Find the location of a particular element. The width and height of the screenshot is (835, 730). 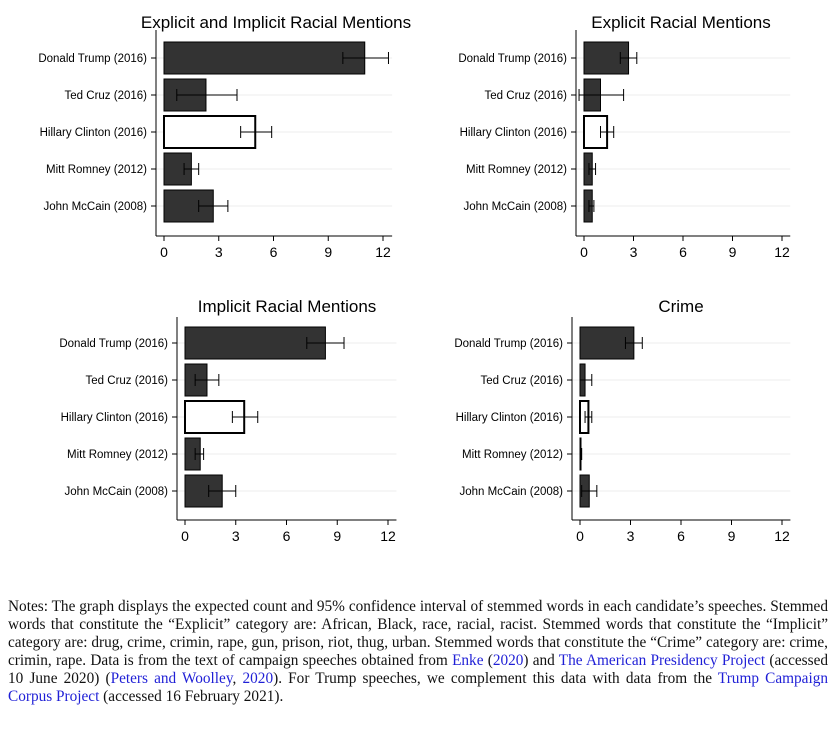

chart-title: Explicit Racial Mentions is located at coordinates (681, 22).